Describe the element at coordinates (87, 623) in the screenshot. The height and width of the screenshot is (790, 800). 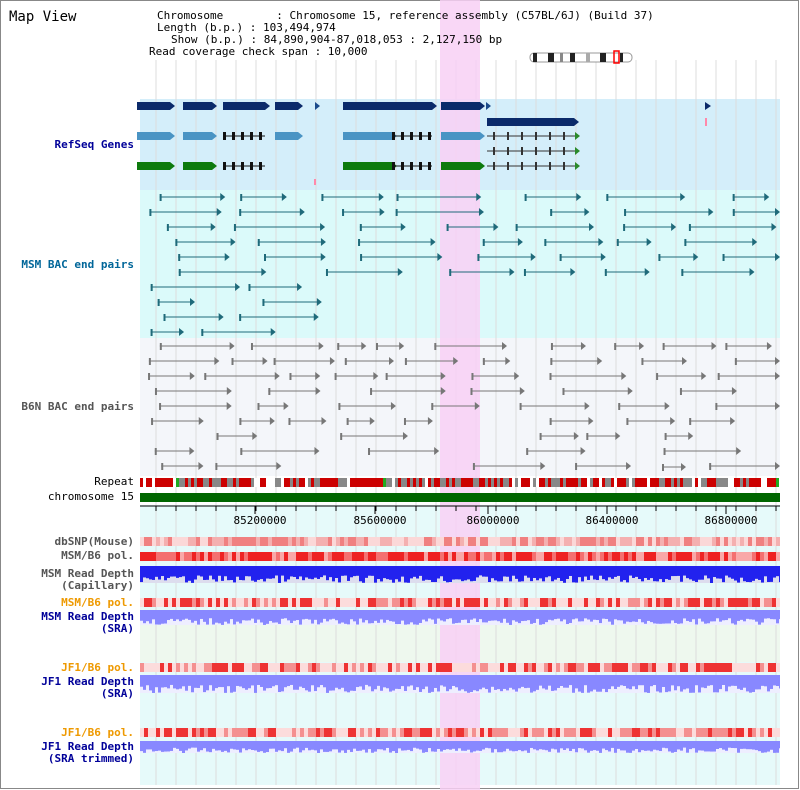
I see `track-label-msm-depth-sra: MSM Read Depth (SRA)` at that location.